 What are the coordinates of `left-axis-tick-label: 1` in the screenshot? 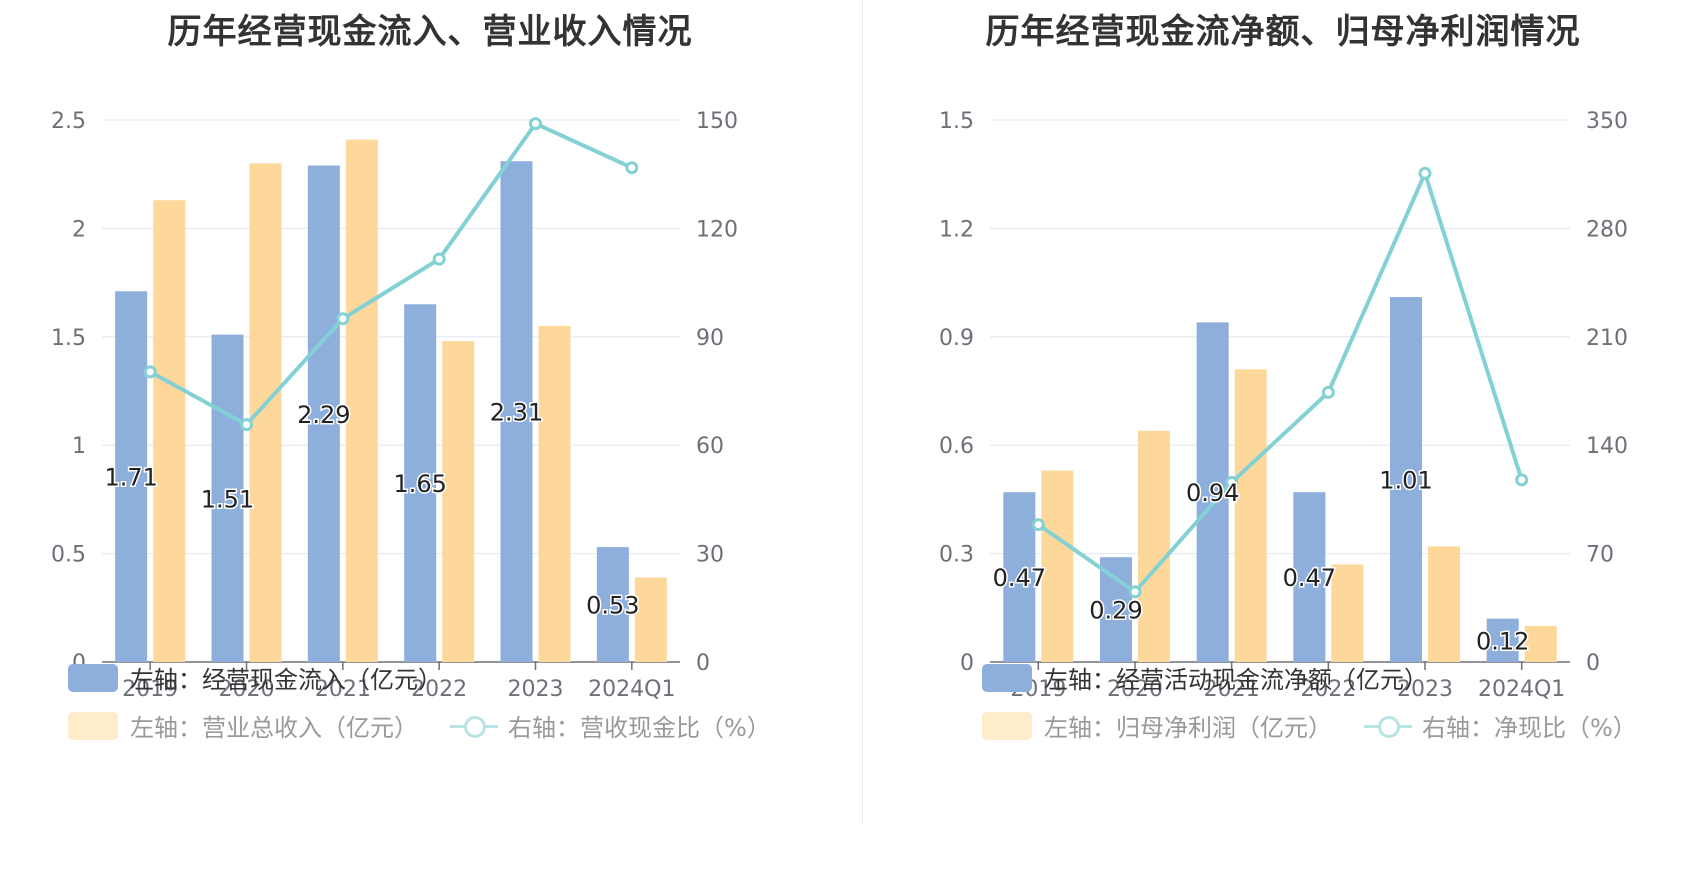 It's located at (79, 446).